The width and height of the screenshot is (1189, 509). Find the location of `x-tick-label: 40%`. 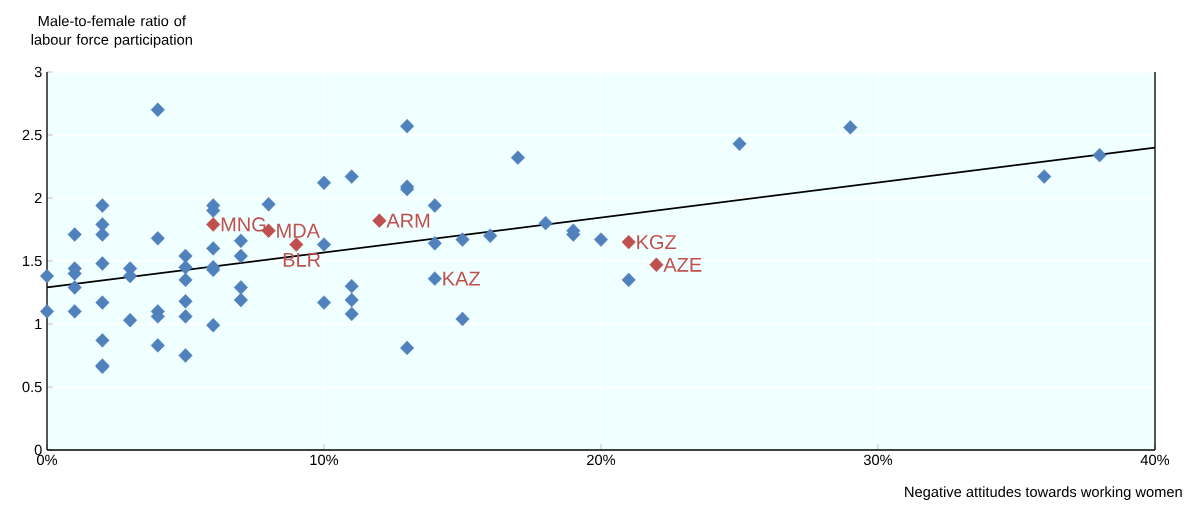

x-tick-label: 40% is located at coordinates (1155, 460).